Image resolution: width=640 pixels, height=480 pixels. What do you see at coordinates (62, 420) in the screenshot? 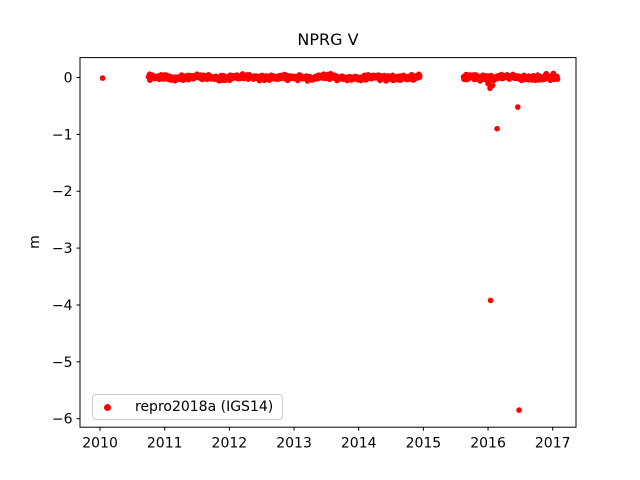
I see `y-tick-label: −6` at bounding box center [62, 420].